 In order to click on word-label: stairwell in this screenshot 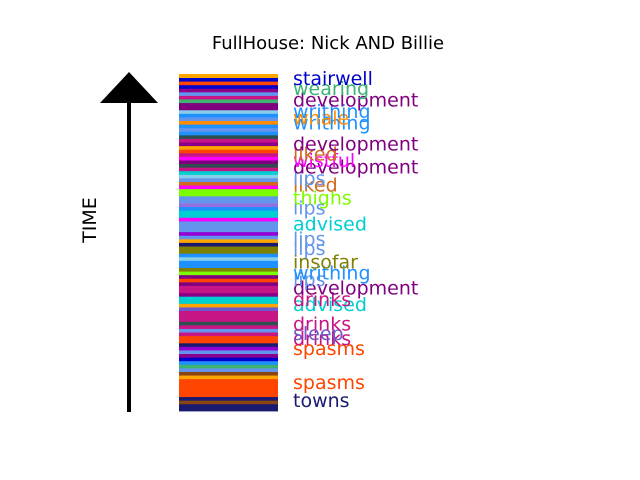, I will do `click(333, 79)`.